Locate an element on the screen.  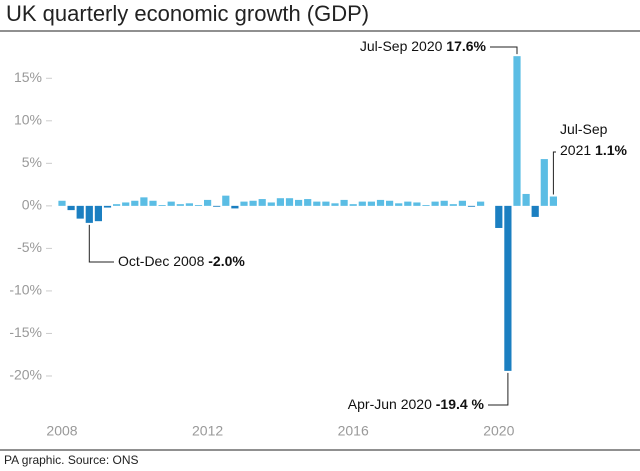
annotation: Oct-Dec 2008 -2.0% is located at coordinates (181, 261).